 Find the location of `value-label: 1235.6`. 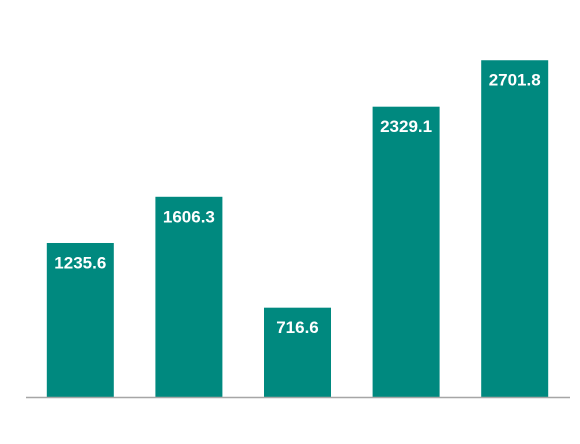

value-label: 1235.6 is located at coordinates (80, 262).